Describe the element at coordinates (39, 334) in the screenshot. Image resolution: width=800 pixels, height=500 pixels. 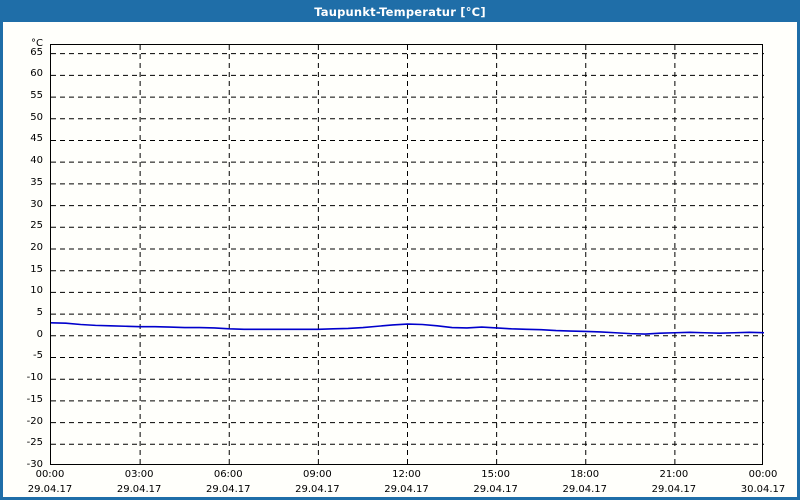
I see `y-tick-label: 0` at that location.